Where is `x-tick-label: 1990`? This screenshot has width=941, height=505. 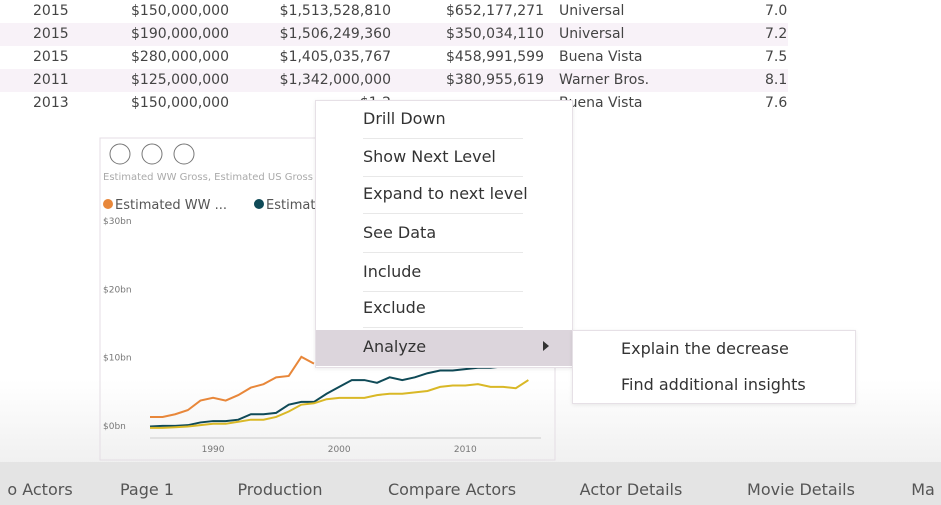
x-tick-label: 1990 is located at coordinates (213, 450).